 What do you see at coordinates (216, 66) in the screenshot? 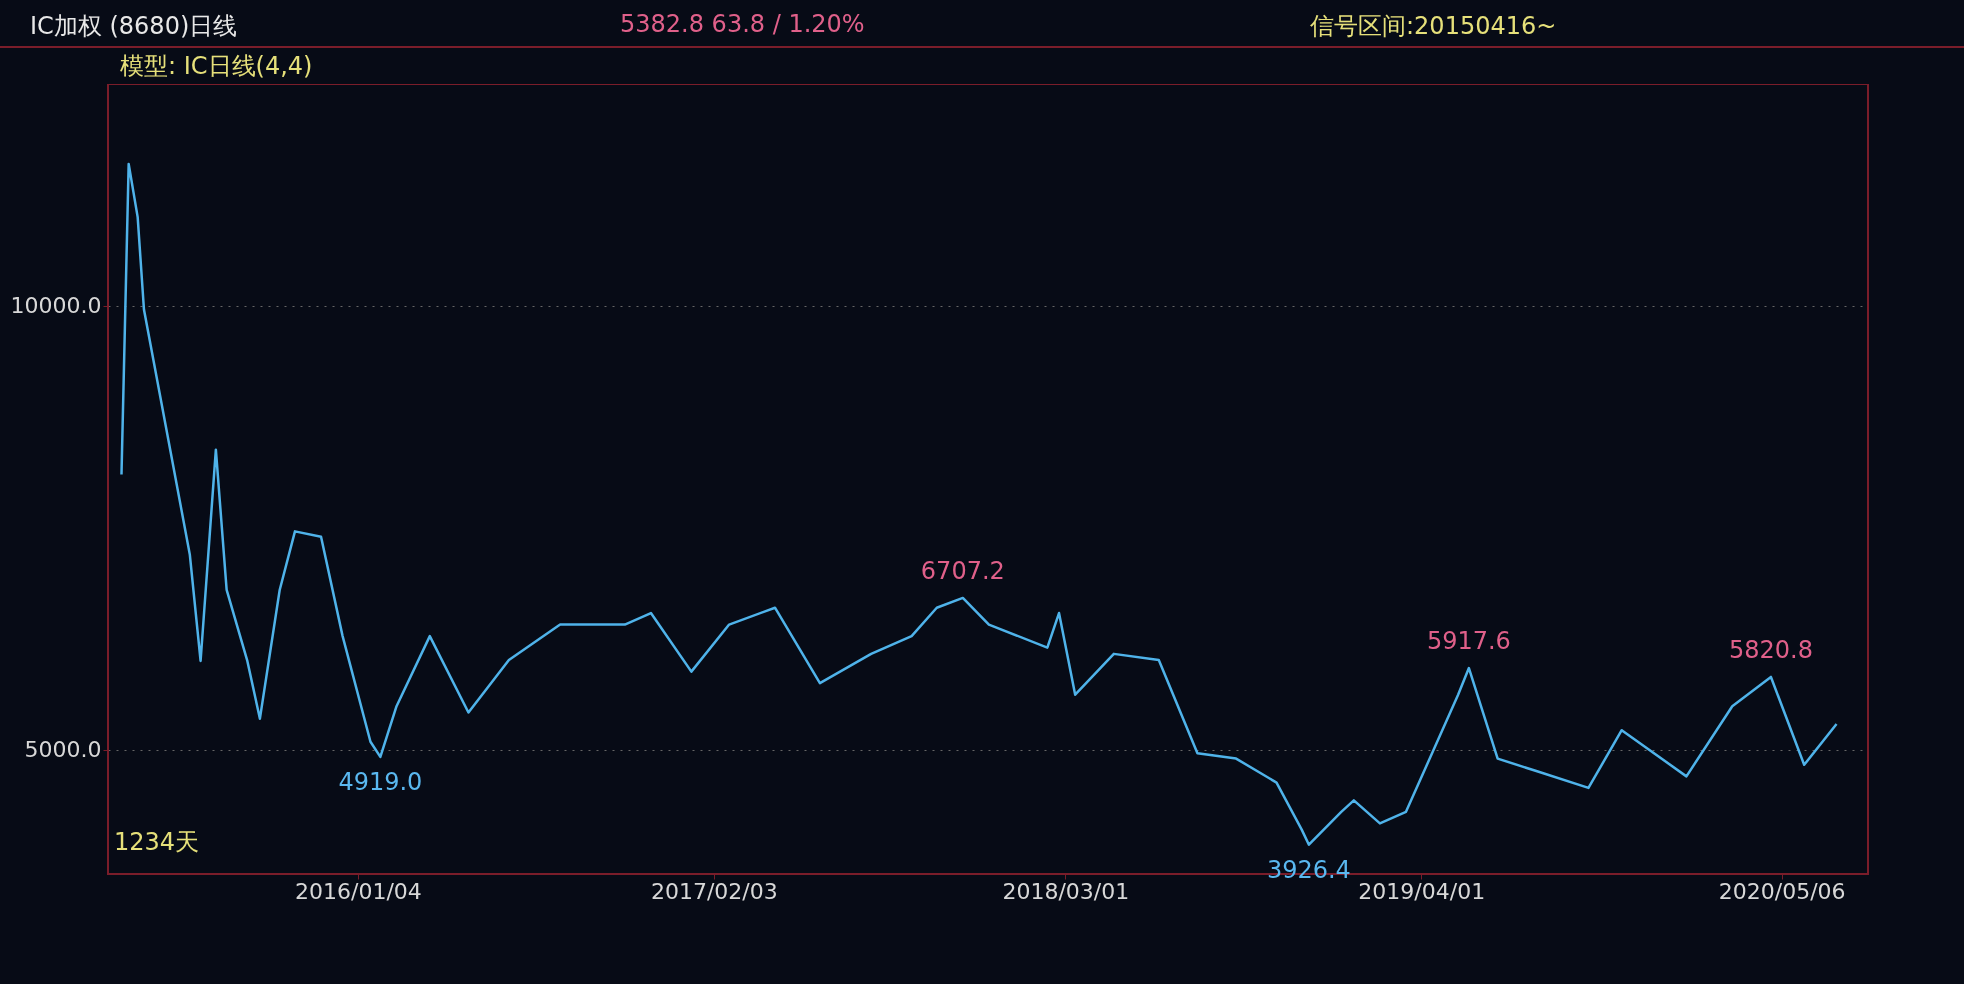
I see `text: 模型: IC日线(4,4)` at bounding box center [216, 66].